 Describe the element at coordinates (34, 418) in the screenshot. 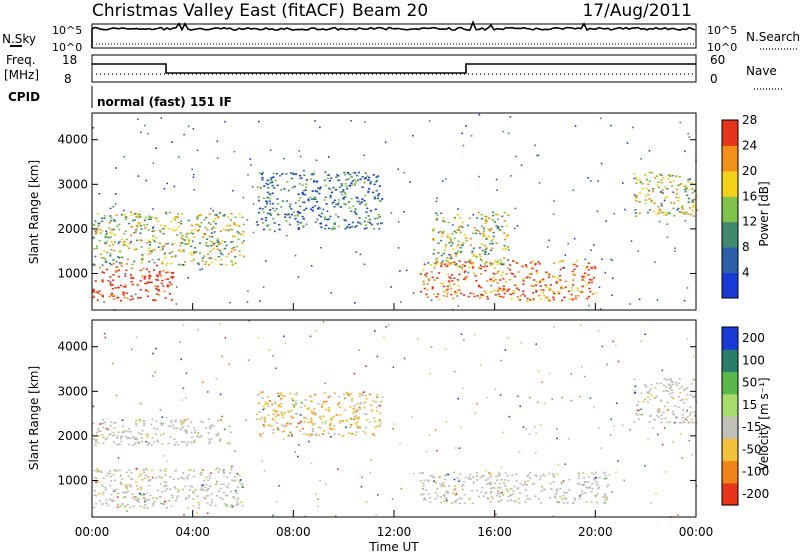

I see `velocity-ylabel: Slant Range [km]` at that location.